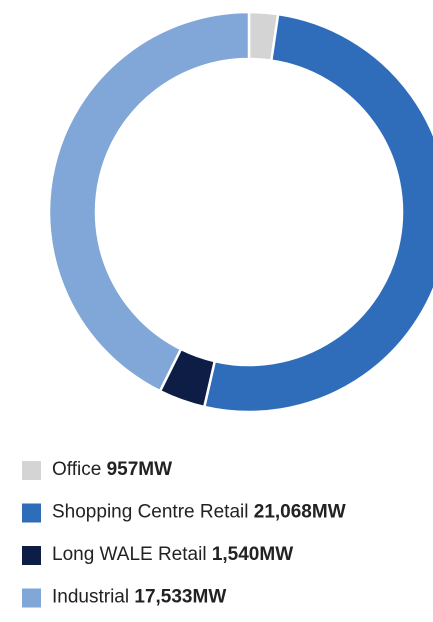 The height and width of the screenshot is (622, 433). I want to click on legend-entry: Industrial 17,533MW, so click(139, 597).